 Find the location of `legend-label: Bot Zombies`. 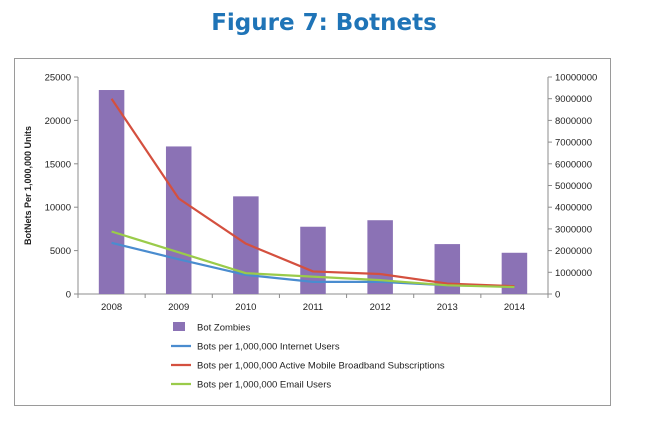

legend-label: Bot Zombies is located at coordinates (224, 328).